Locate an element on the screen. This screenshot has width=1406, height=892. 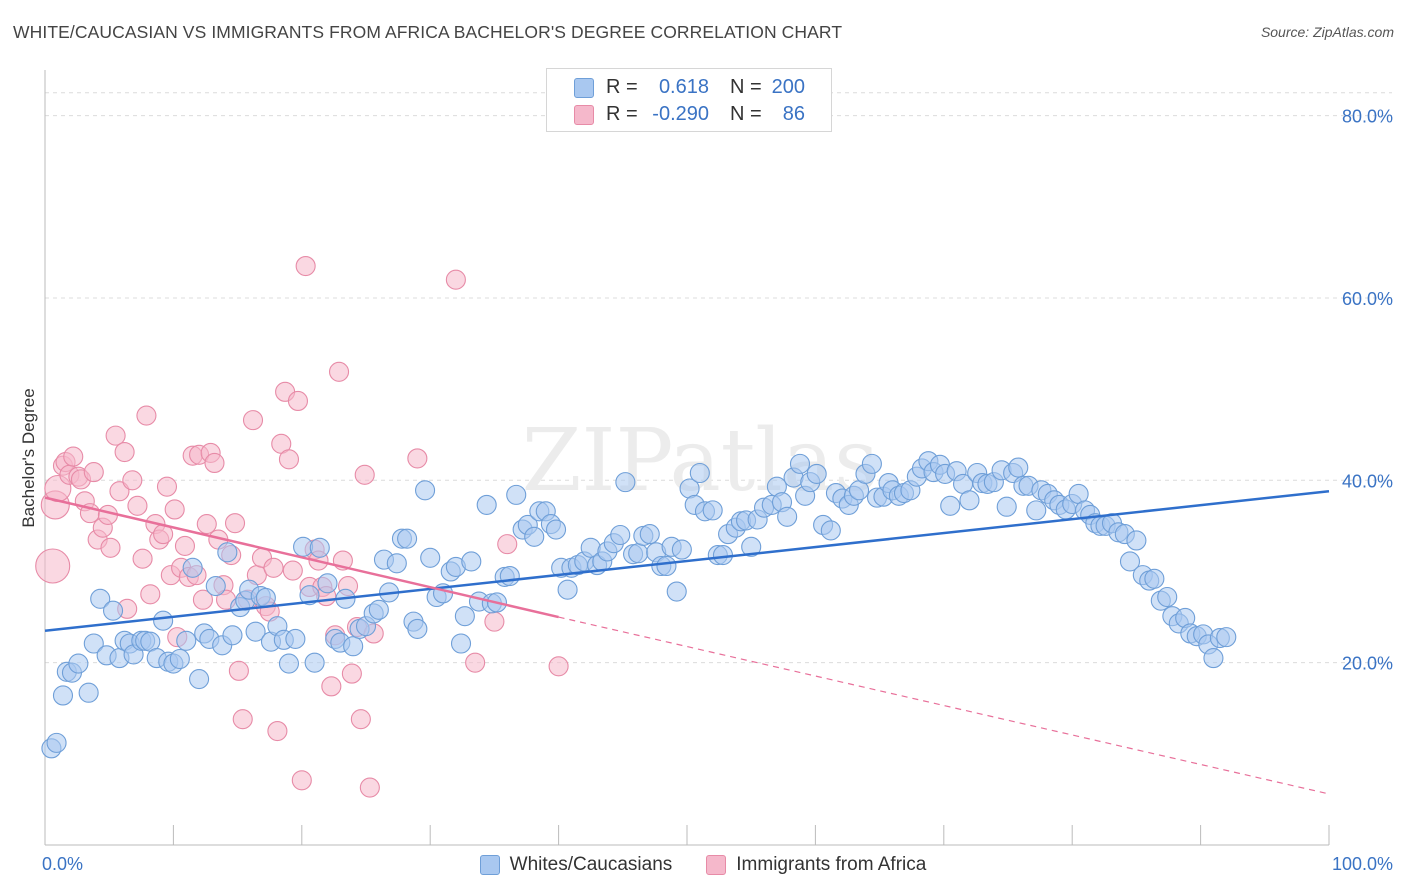
stats-swatch-whites is located at coordinates (584, 88).